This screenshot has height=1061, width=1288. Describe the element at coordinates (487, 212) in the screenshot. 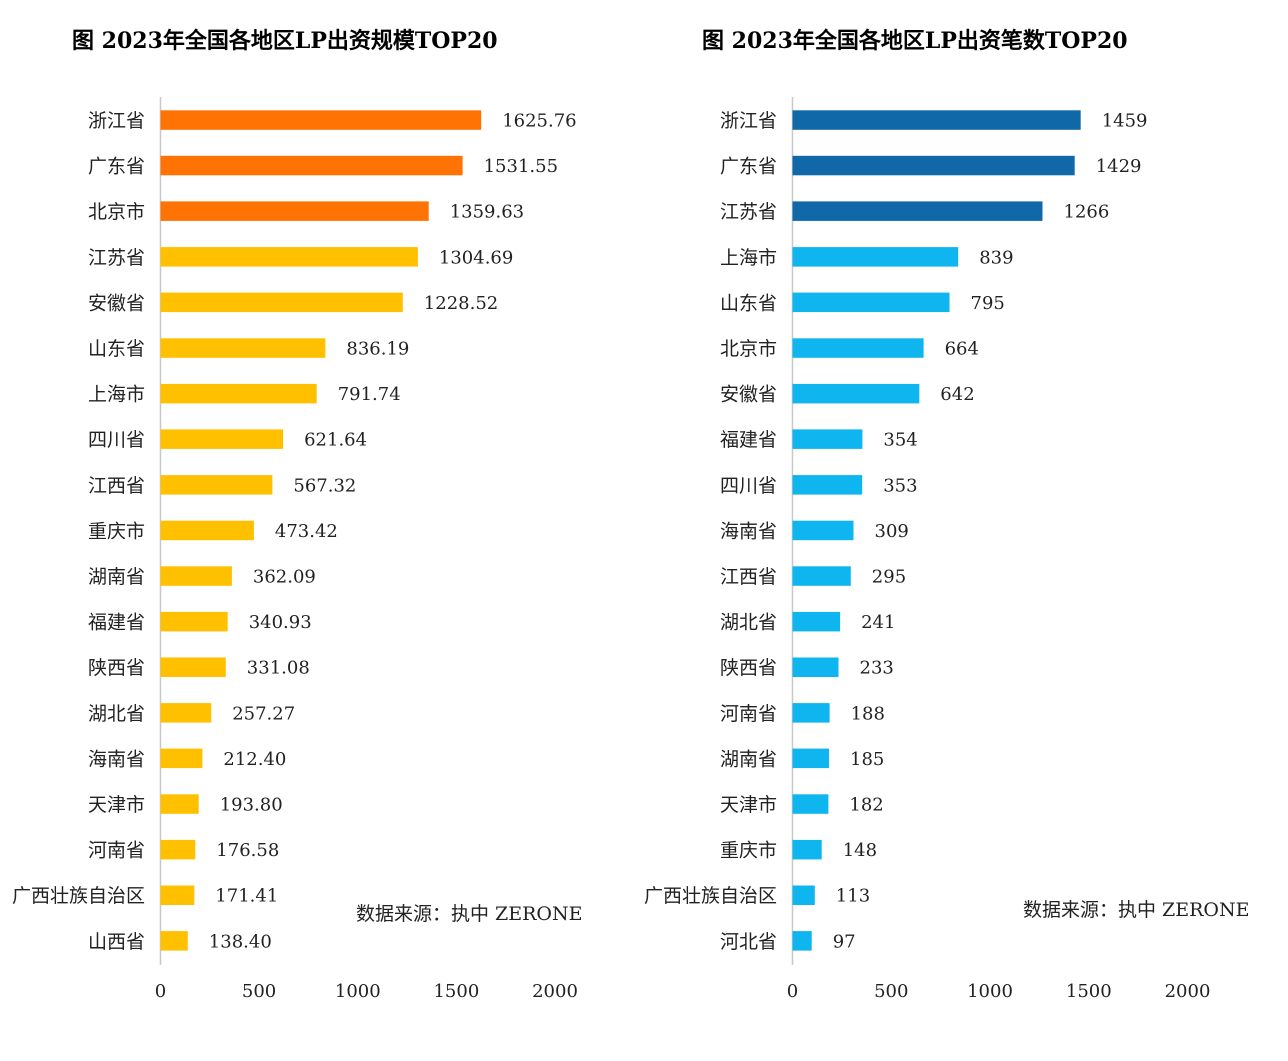

I see `data-label: 1359.63` at that location.